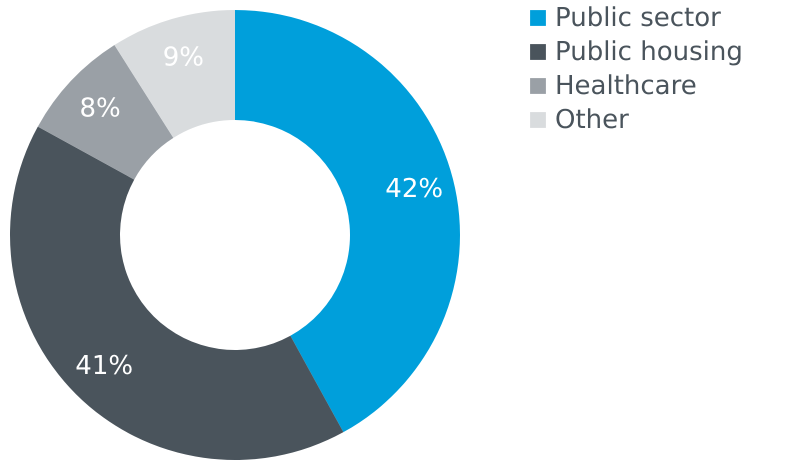  What do you see at coordinates (592, 120) in the screenshot?
I see `legend-label: Other` at bounding box center [592, 120].